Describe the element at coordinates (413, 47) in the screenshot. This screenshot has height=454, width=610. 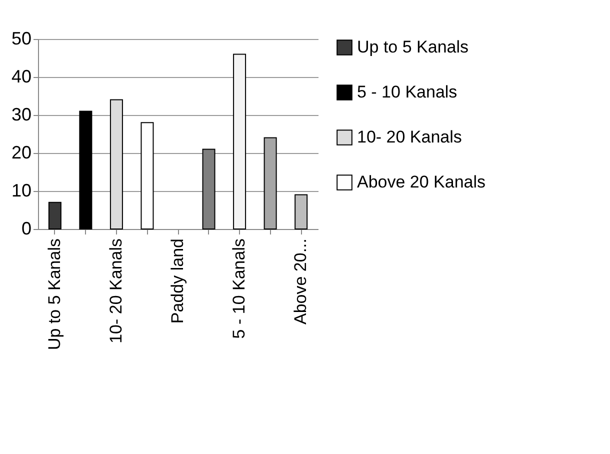
I see `legend-label: Up to 5 Kanals` at that location.